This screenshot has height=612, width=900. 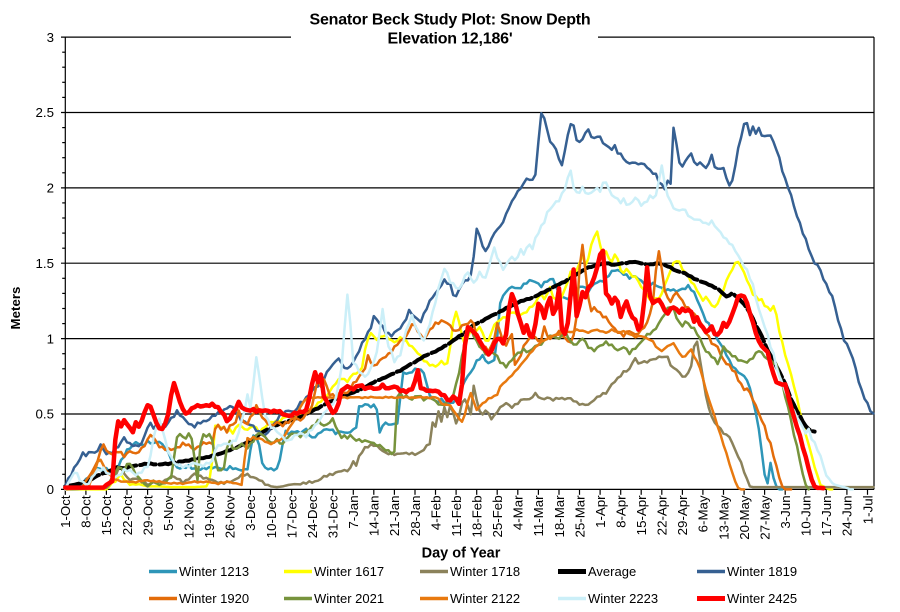 What do you see at coordinates (600, 511) in the screenshot?
I see `svg-text: 1-Apr` at bounding box center [600, 511].